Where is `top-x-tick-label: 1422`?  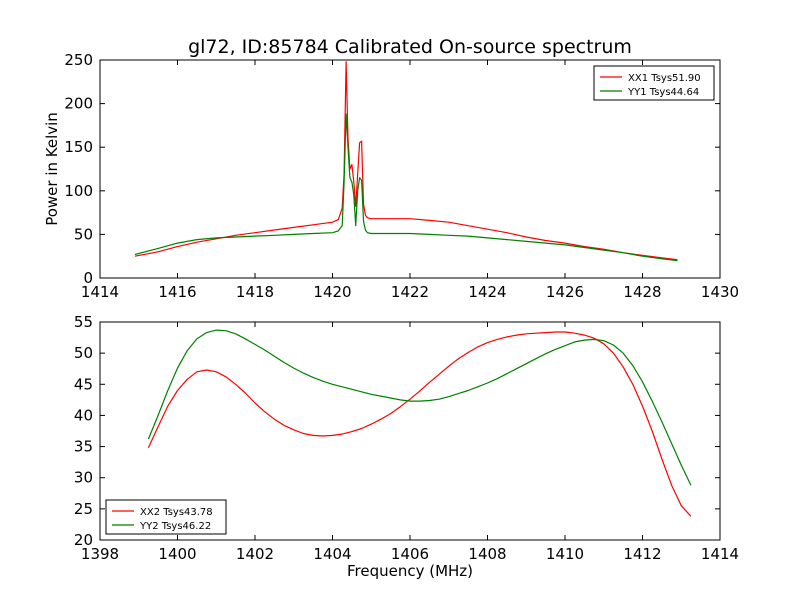 top-x-tick-label: 1422 is located at coordinates (410, 292).